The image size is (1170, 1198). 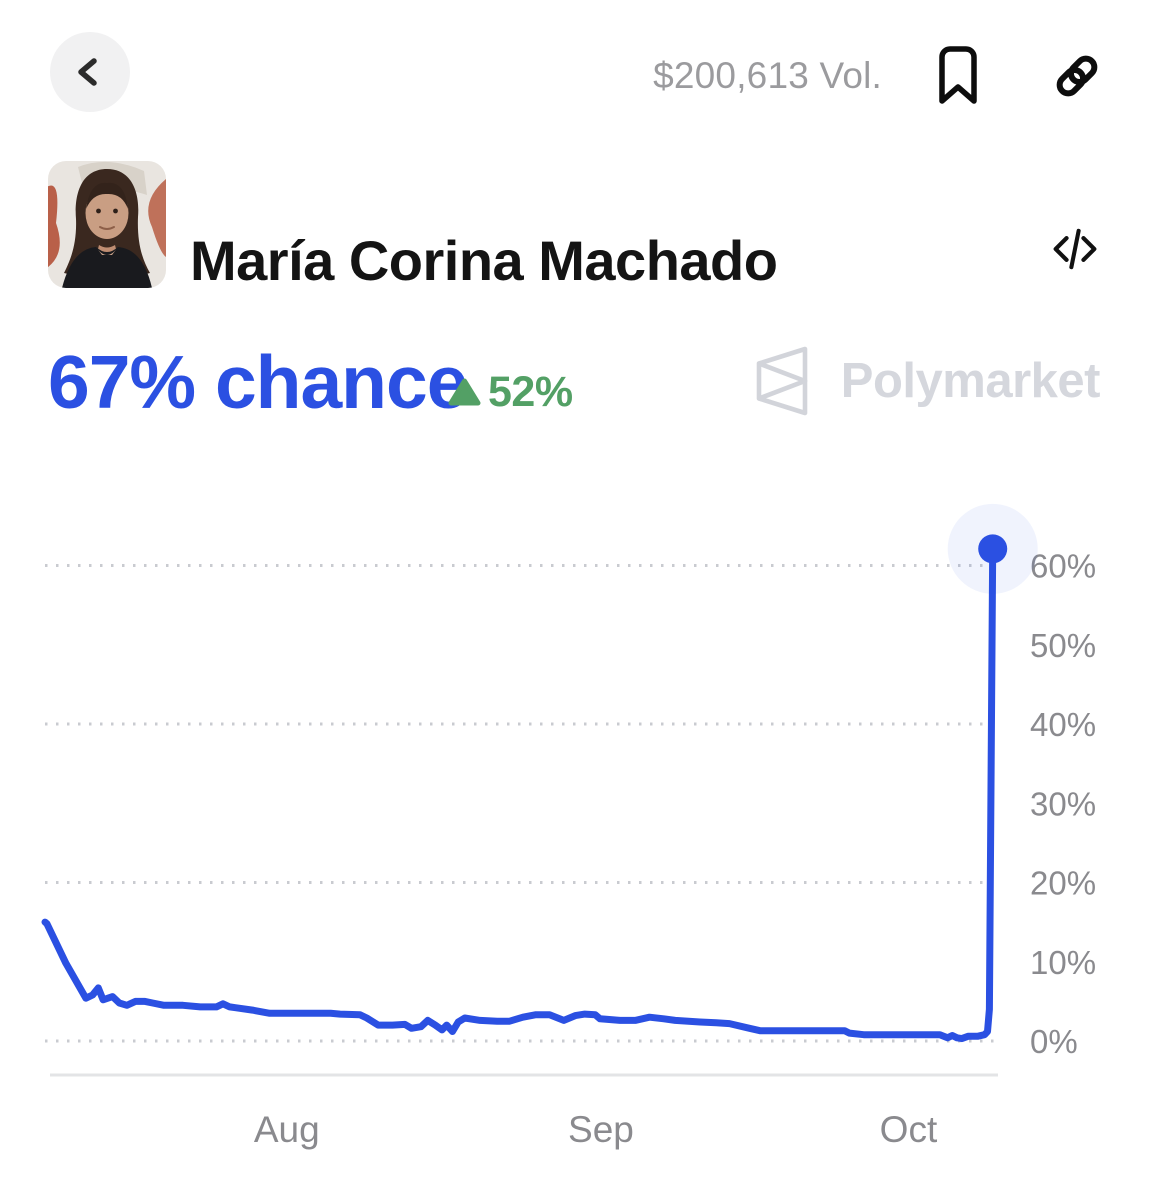 I want to click on share-link-button, so click(x=1077, y=76).